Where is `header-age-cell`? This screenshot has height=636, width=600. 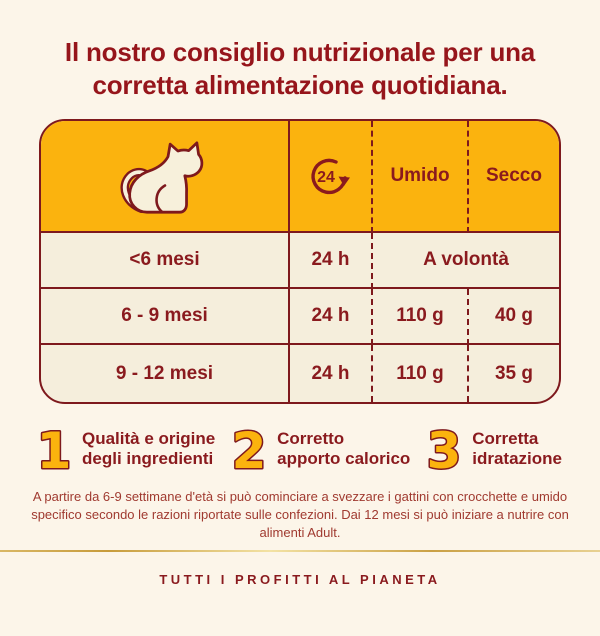 header-age-cell is located at coordinates (165, 177).